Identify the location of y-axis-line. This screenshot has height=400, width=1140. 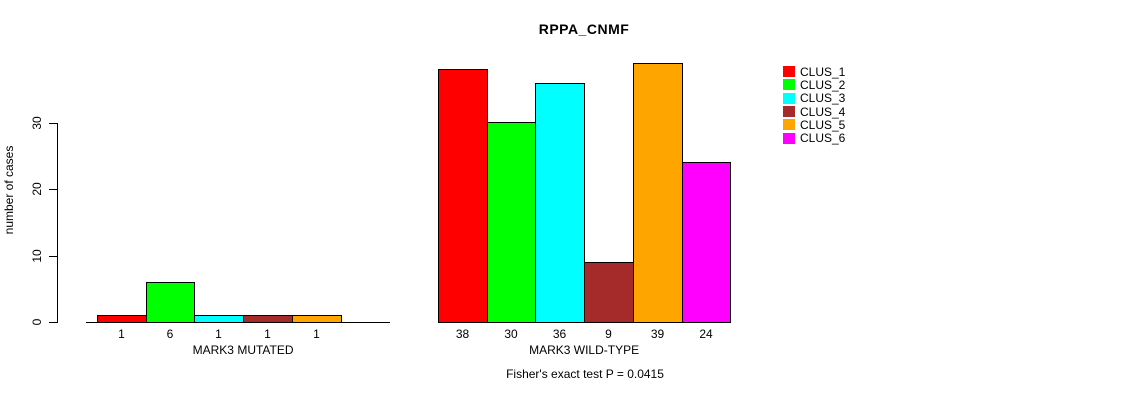
(57, 223).